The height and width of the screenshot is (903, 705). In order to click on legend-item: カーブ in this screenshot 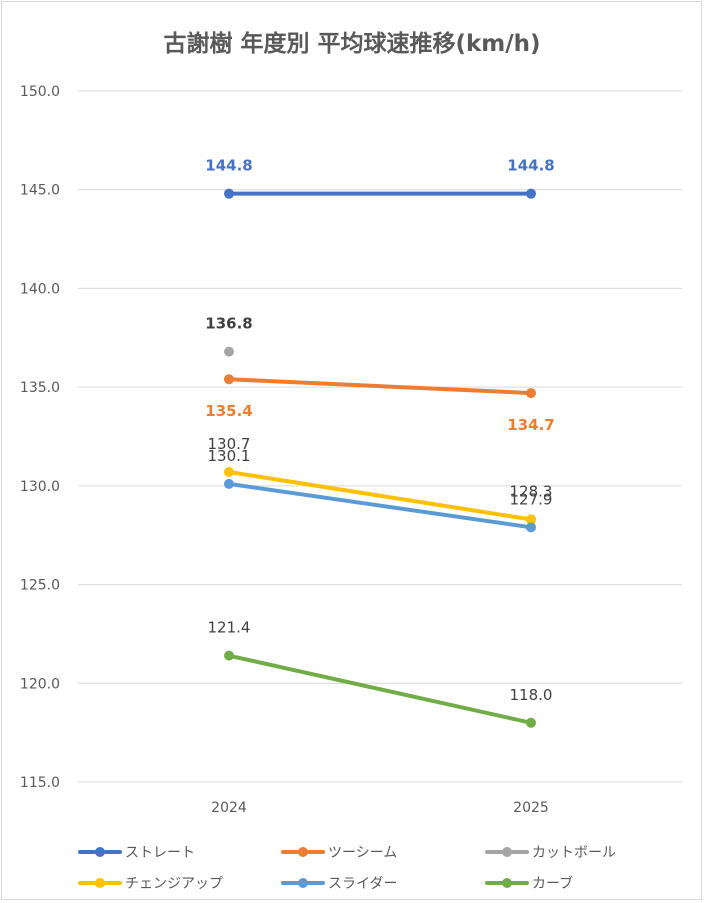, I will do `click(529, 883)`.